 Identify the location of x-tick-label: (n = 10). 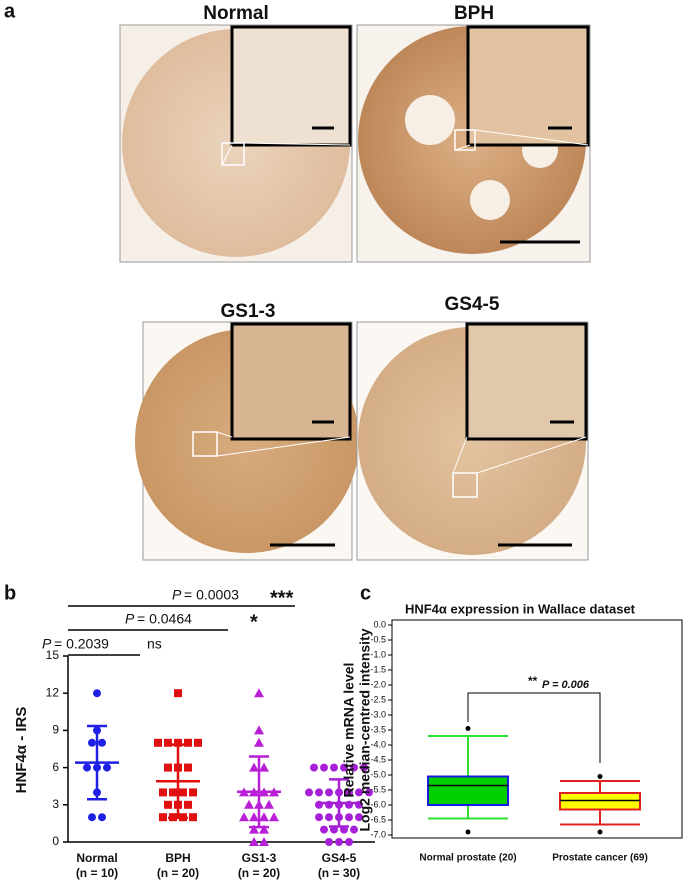
(97, 873).